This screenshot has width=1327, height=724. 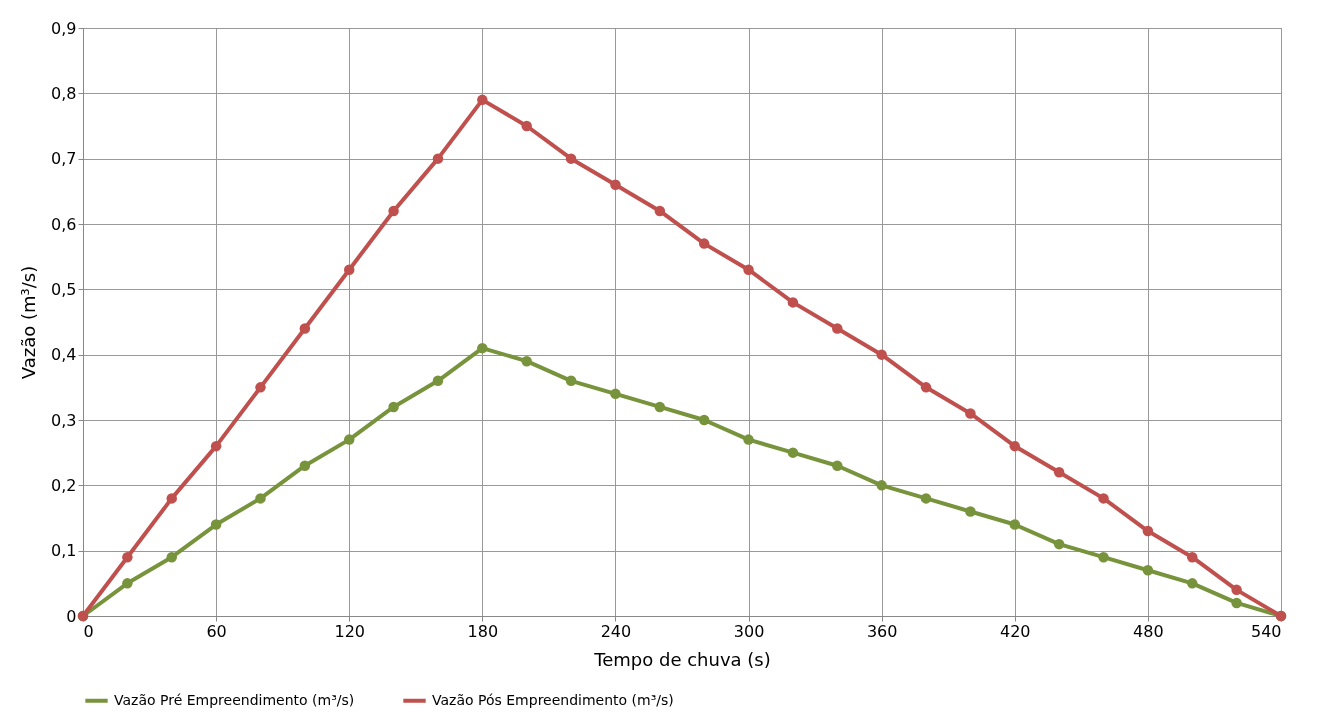 What do you see at coordinates (64, 28) in the screenshot?
I see `y-tick-label: 0,9` at bounding box center [64, 28].